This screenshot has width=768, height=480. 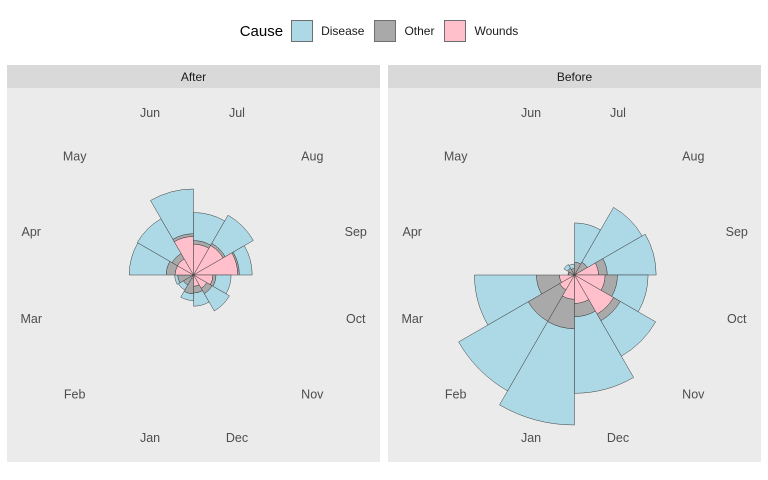 I want to click on wedge-may-disease, so click(x=567, y=268).